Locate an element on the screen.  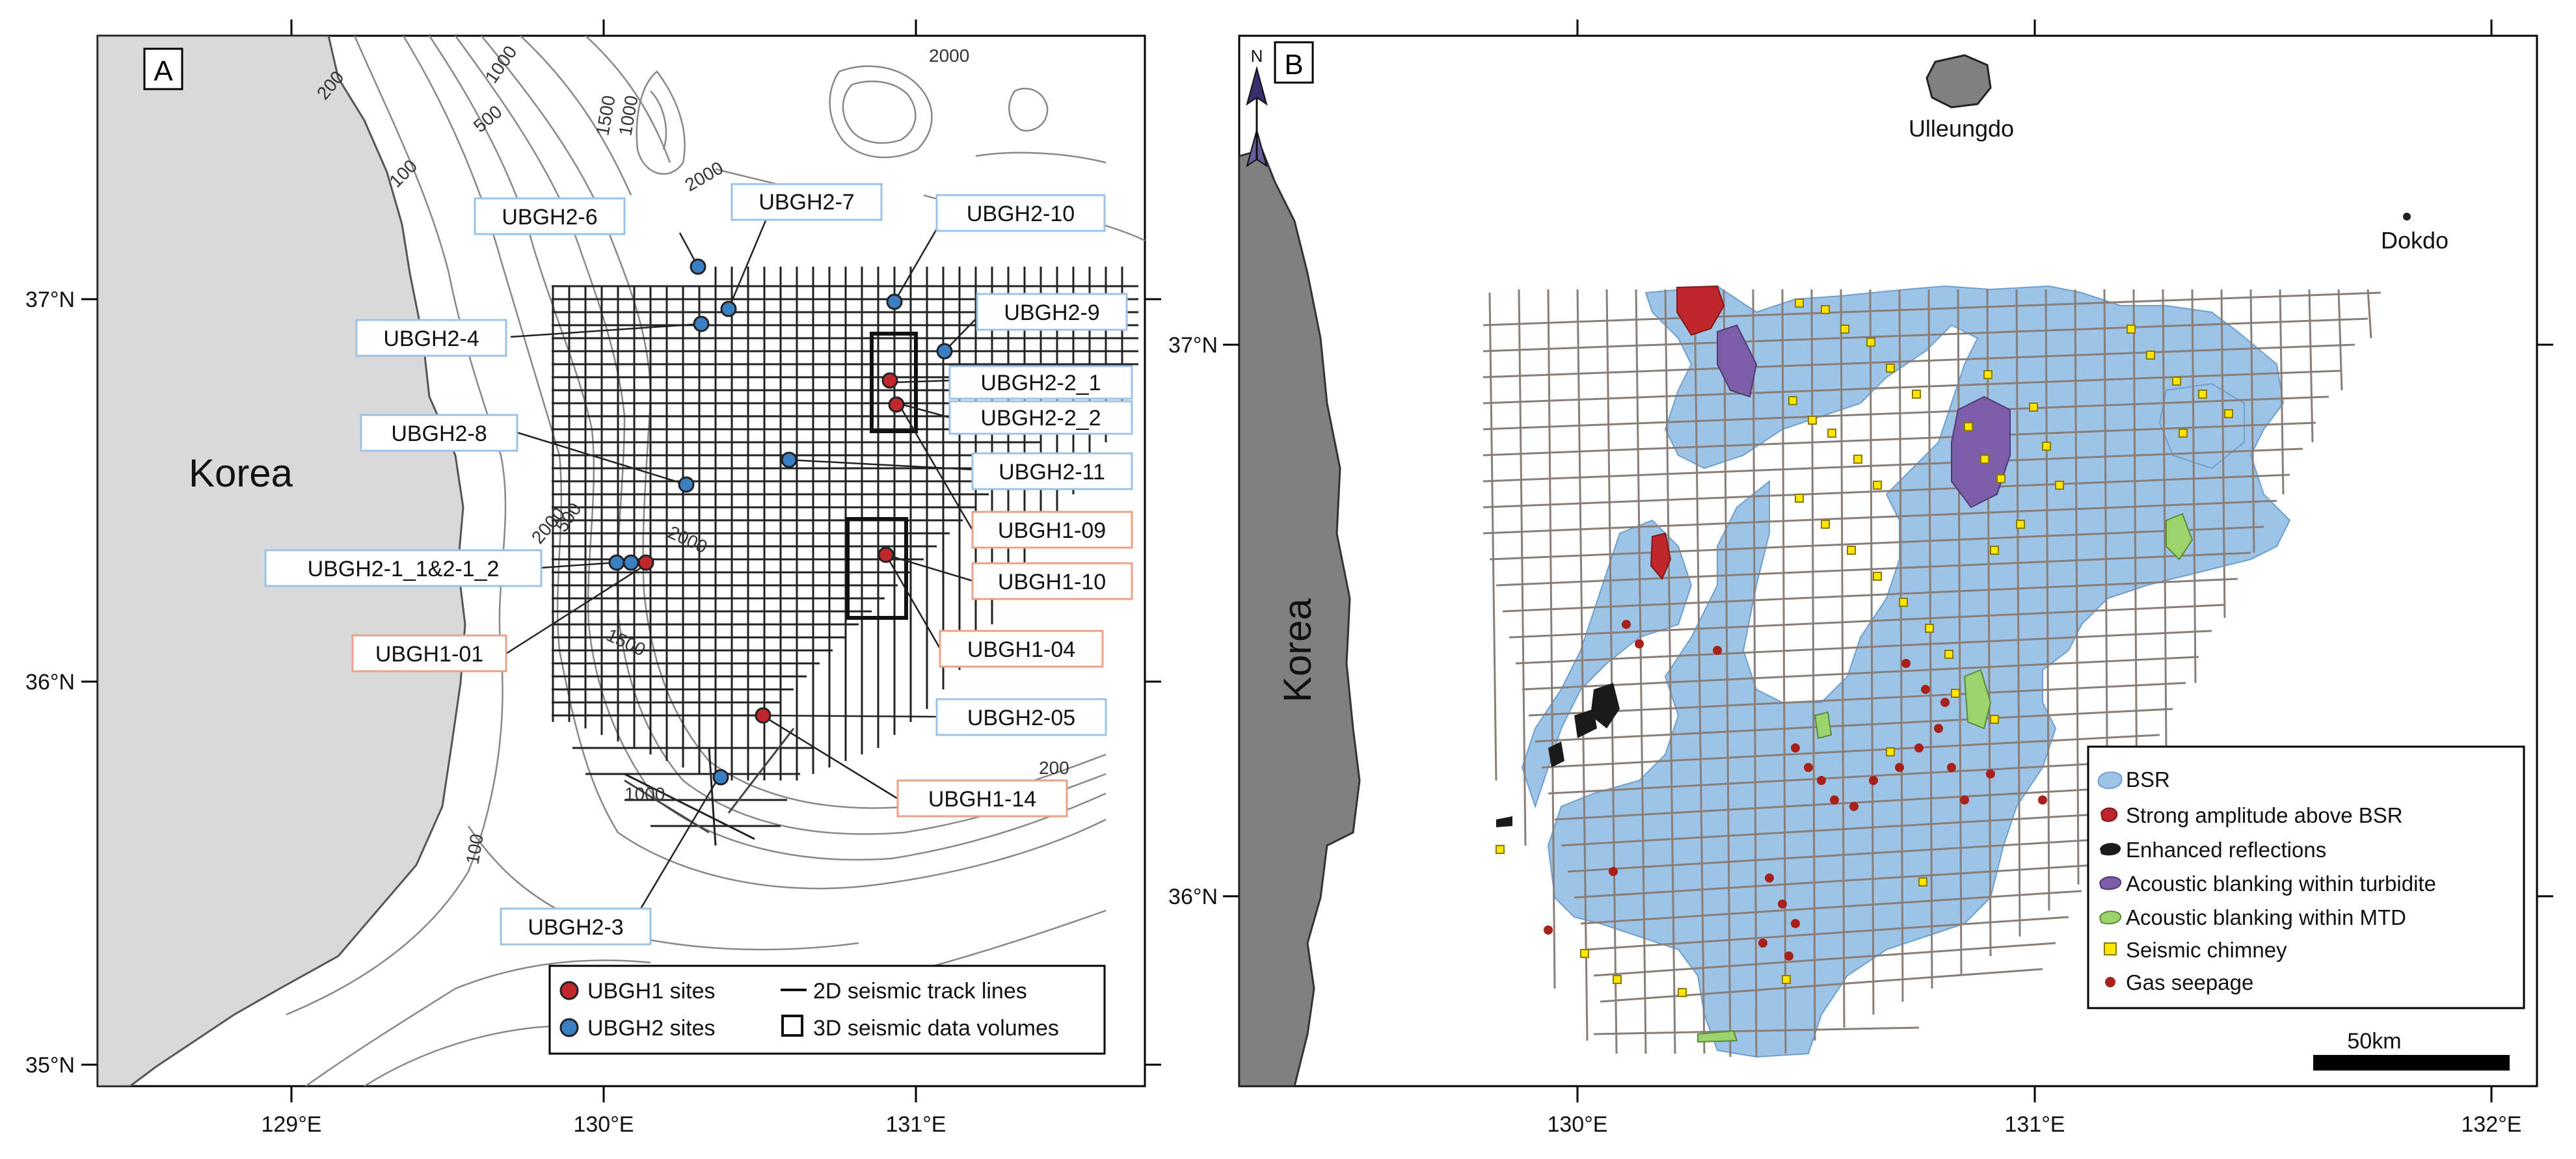
site-label-ubgh2-9: UBGH2-9 is located at coordinates (1051, 312).